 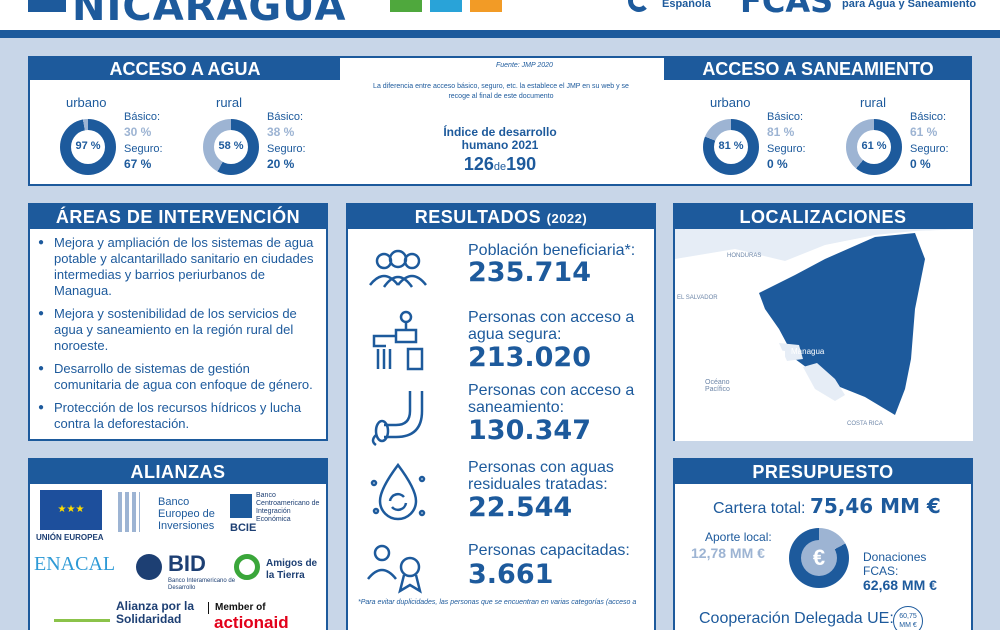 What do you see at coordinates (75, 564) in the screenshot?
I see `enacal-logo: ENACAL` at bounding box center [75, 564].